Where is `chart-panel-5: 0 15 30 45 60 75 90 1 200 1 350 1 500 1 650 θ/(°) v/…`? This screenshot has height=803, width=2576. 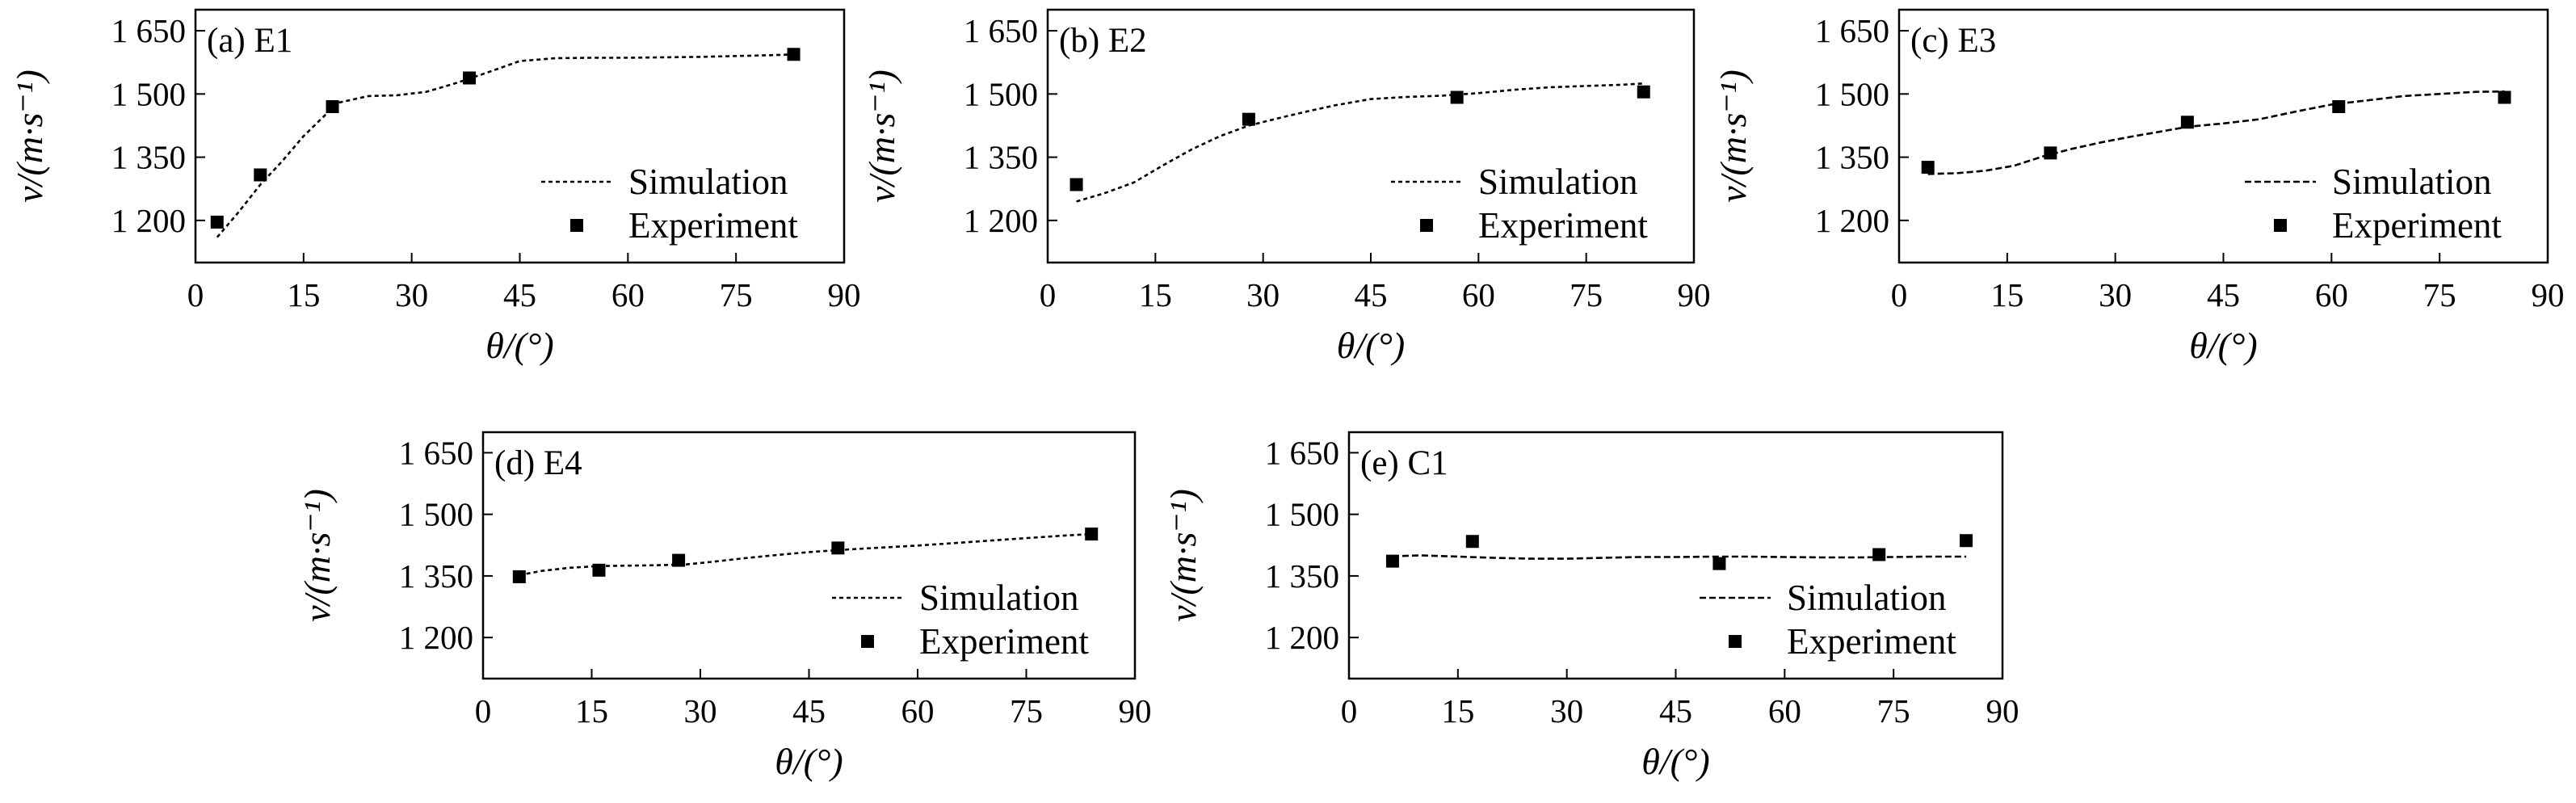 chart-panel-5: 0 15 30 45 60 75 90 1 200 1 350 1 500 1 650 θ/(°) v/… is located at coordinates (1591, 606).